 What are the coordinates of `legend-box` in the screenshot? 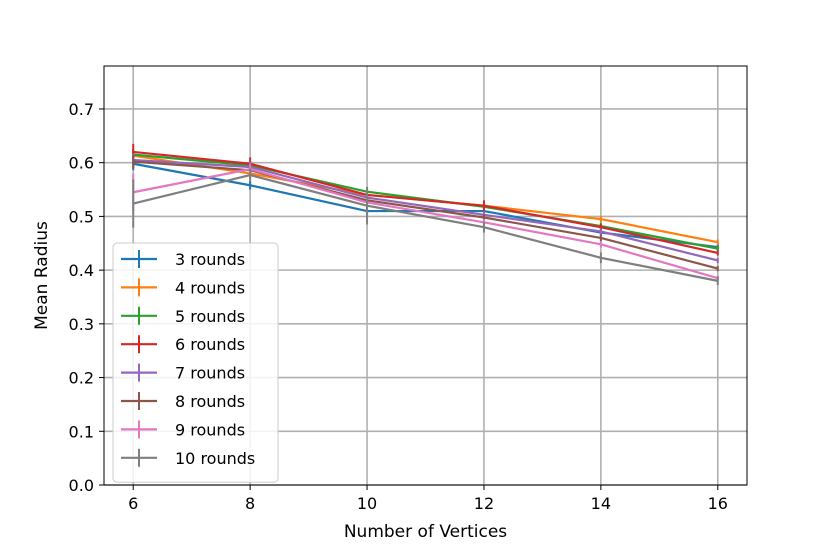 It's located at (195, 362).